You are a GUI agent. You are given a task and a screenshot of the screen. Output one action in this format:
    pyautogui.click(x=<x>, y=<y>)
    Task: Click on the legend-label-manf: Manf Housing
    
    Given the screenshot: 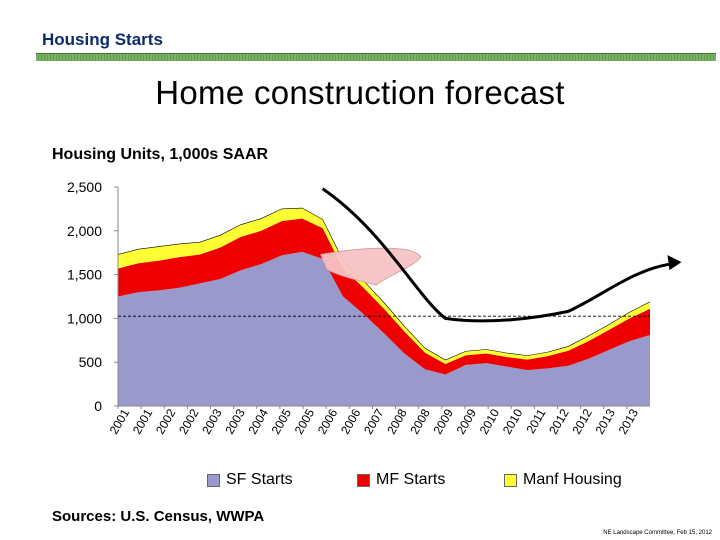 What is the action you would take?
    pyautogui.click(x=572, y=479)
    